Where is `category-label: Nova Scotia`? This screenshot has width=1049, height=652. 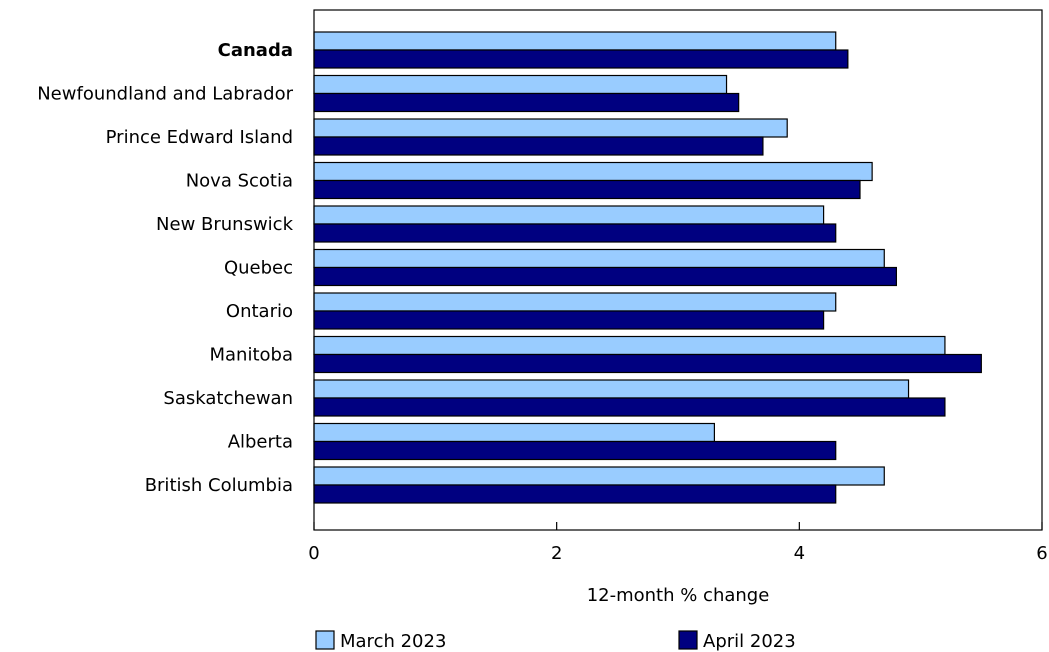
category-label: Nova Scotia is located at coordinates (239, 181).